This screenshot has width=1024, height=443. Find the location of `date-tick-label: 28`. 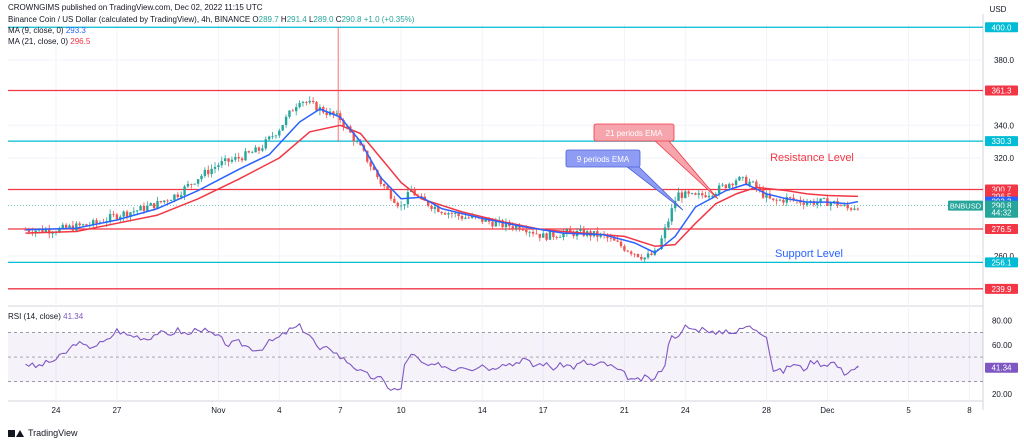

date-tick-label: 28 is located at coordinates (766, 410).